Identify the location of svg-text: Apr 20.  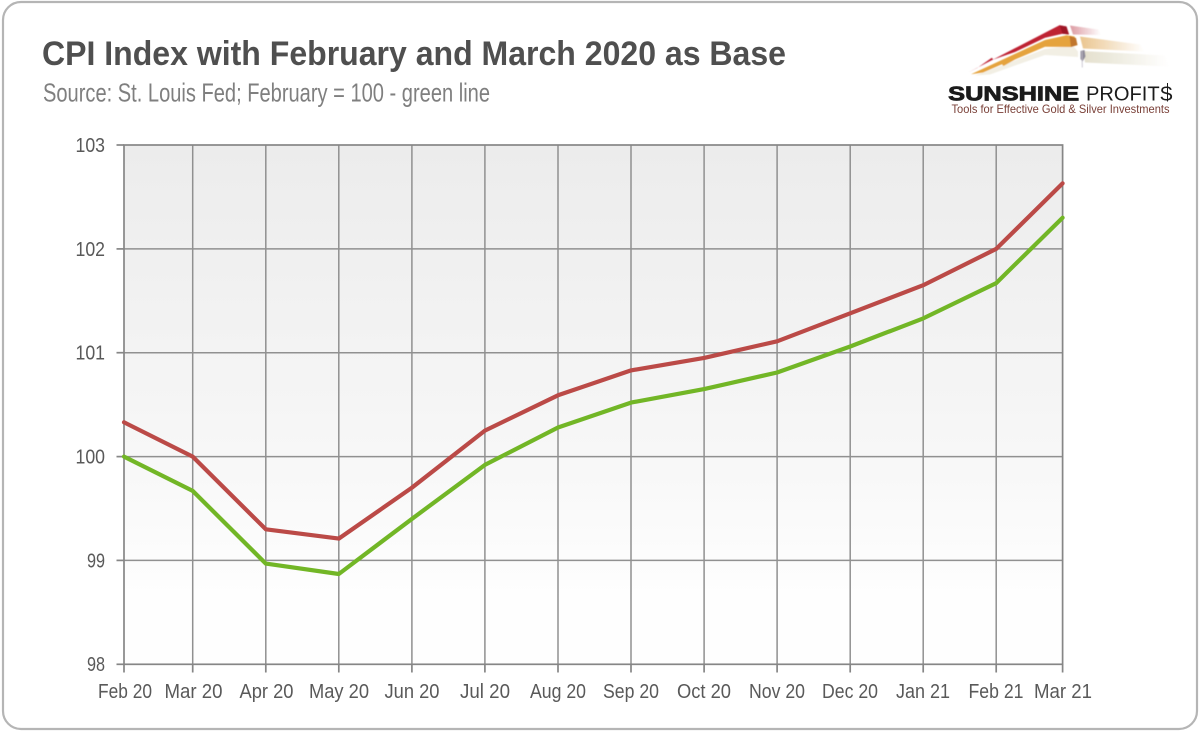
(267, 692).